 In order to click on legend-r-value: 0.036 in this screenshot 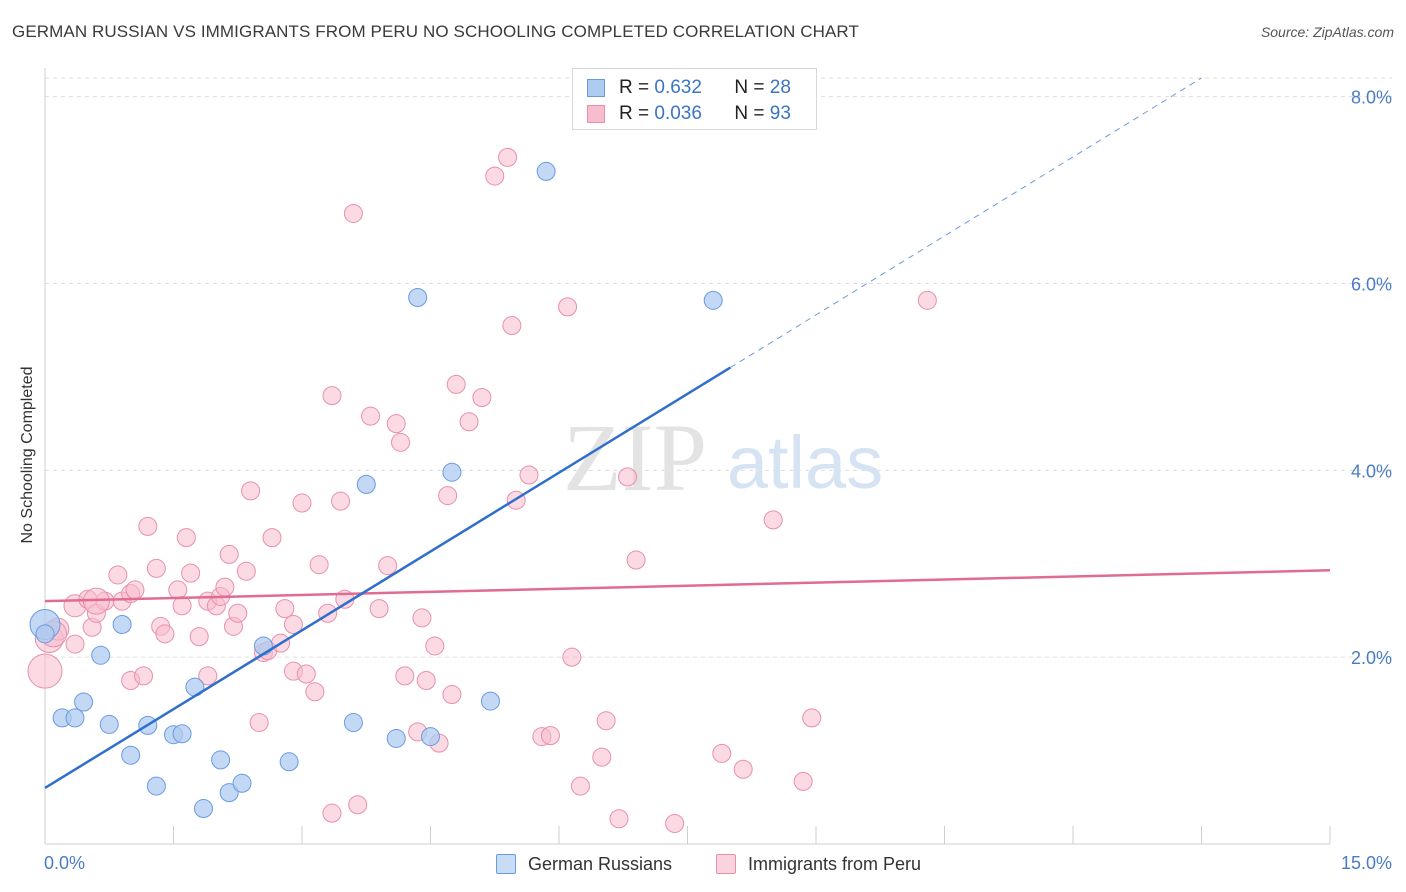, I will do `click(678, 113)`.